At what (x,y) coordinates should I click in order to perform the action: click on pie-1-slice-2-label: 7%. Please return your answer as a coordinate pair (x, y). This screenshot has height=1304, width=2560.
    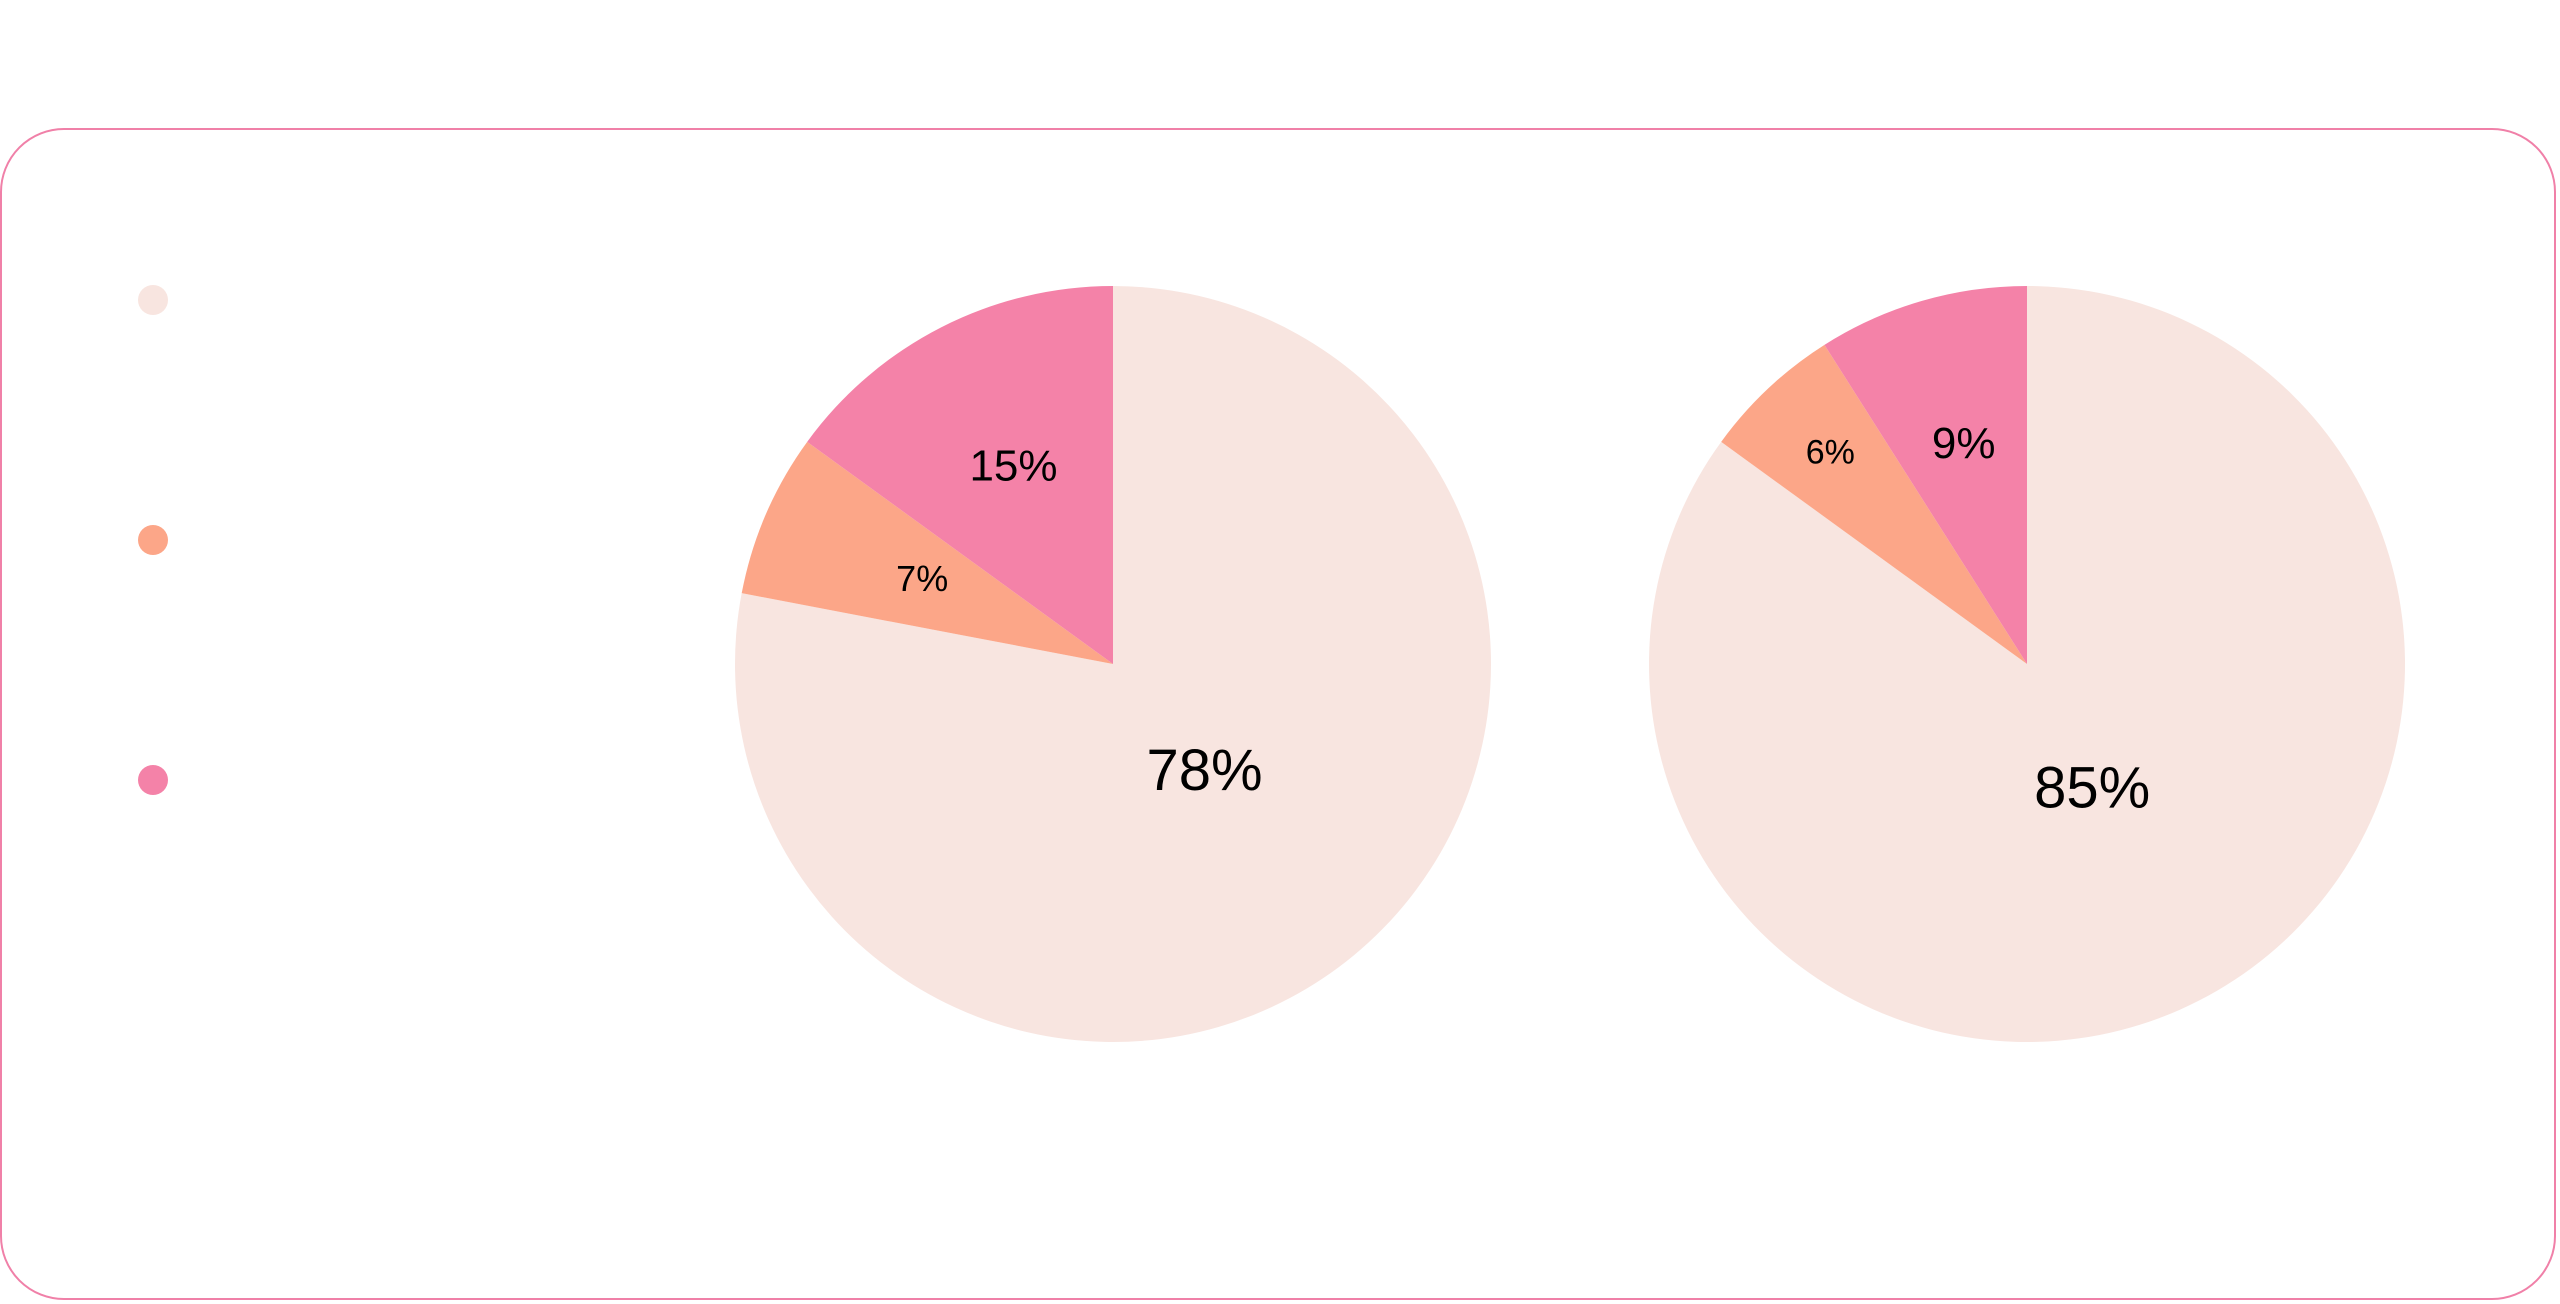
    Looking at the image, I should click on (922, 578).